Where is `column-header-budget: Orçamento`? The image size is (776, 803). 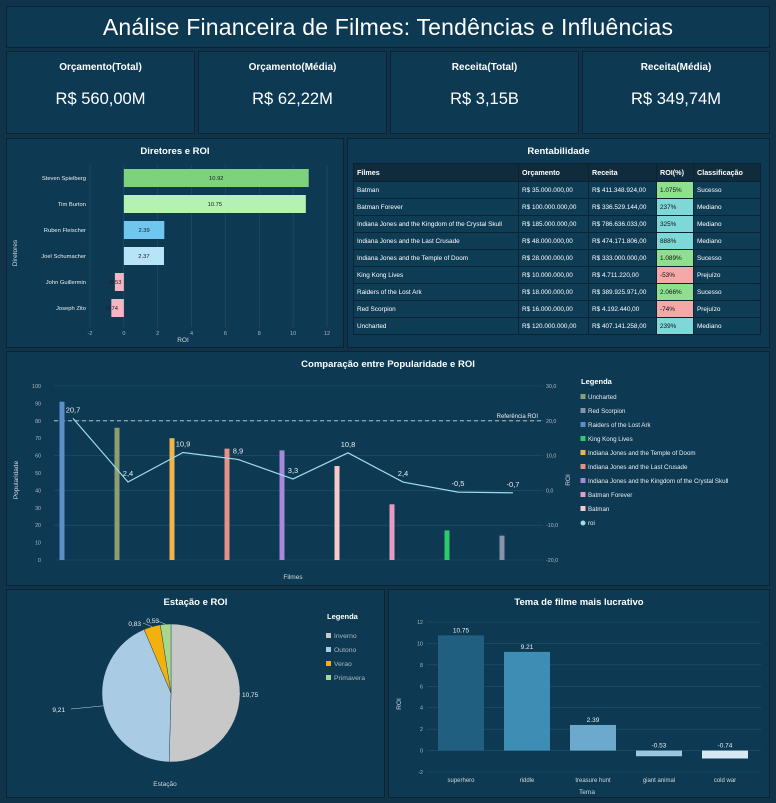 column-header-budget: Orçamento is located at coordinates (553, 172).